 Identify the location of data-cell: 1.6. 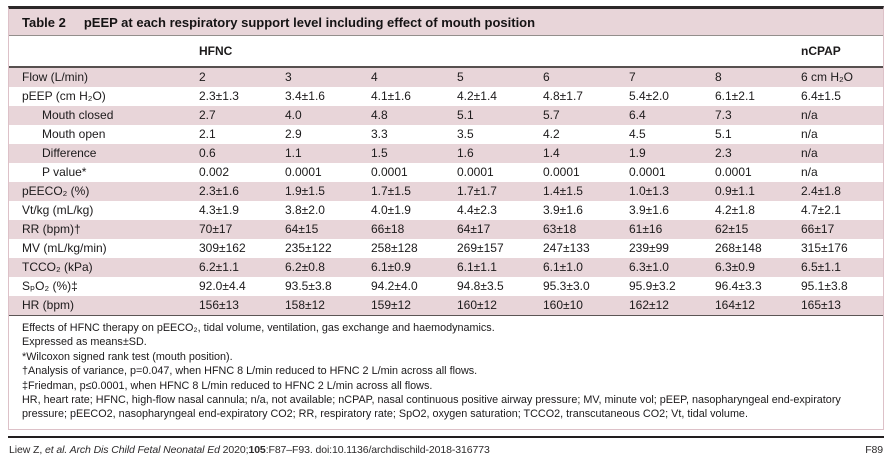
(498, 153).